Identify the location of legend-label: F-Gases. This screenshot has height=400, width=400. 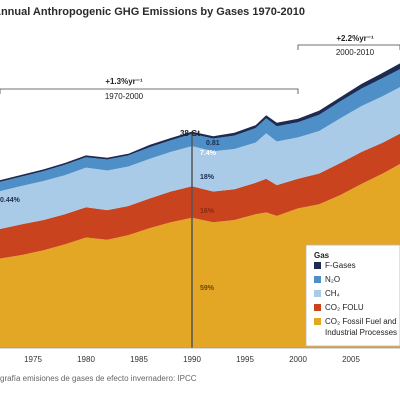
(340, 265).